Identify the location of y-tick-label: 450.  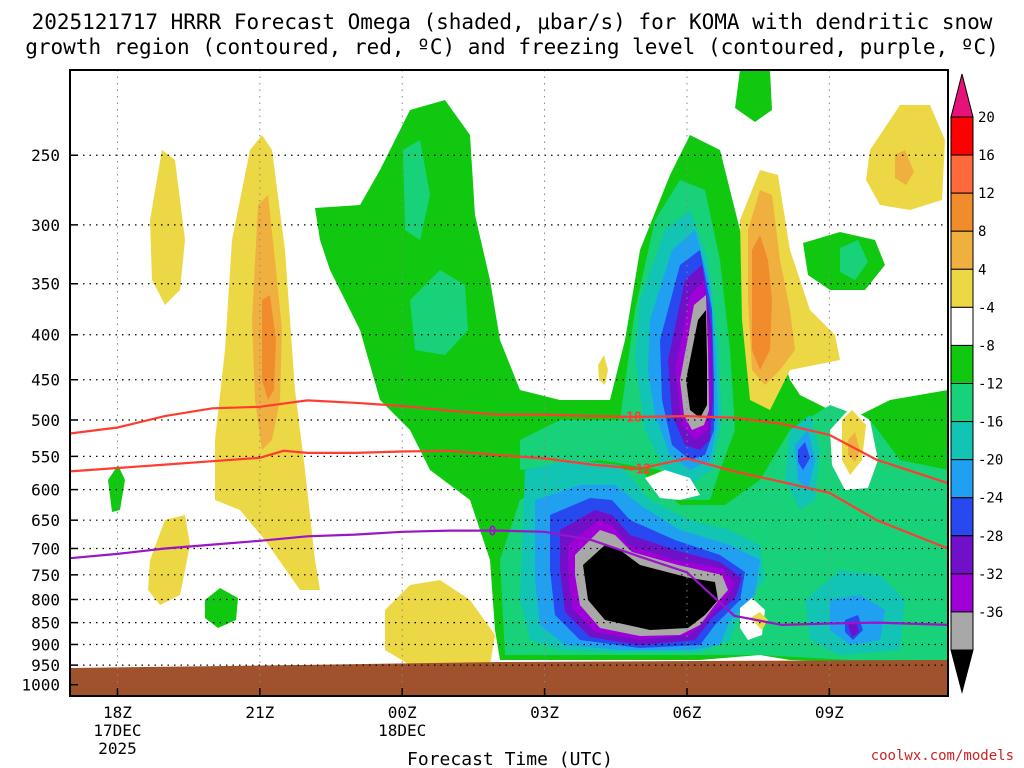
(45, 380).